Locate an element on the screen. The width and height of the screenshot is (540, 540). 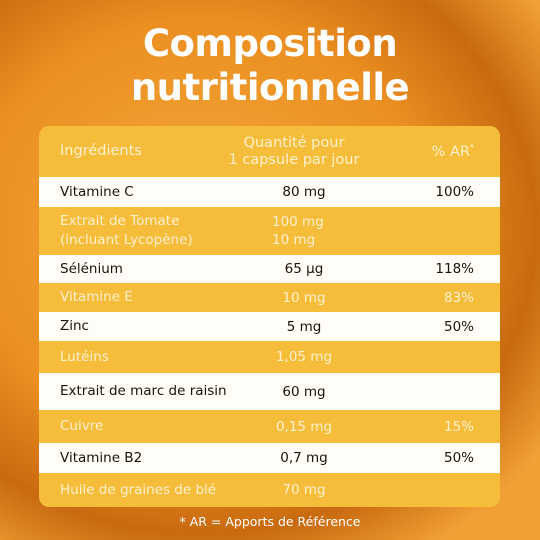
quantity: 65 µg is located at coordinates (304, 269).